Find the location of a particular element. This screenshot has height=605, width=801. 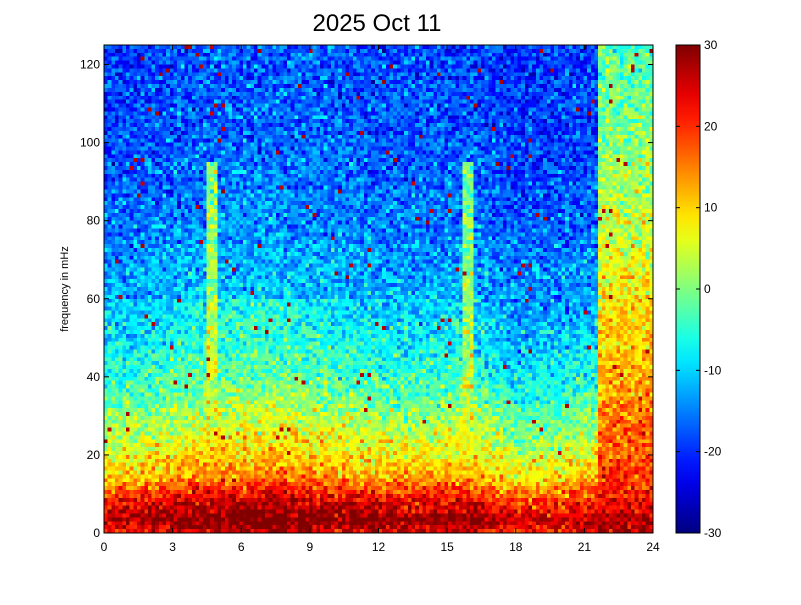

colorbar-tick-label: -30 is located at coordinates (713, 533).